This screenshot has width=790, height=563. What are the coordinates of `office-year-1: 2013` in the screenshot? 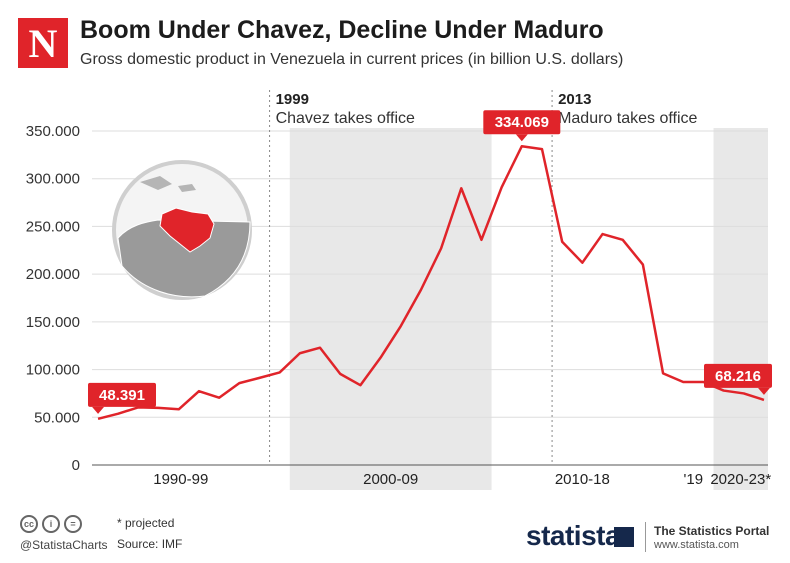 It's located at (574, 99).